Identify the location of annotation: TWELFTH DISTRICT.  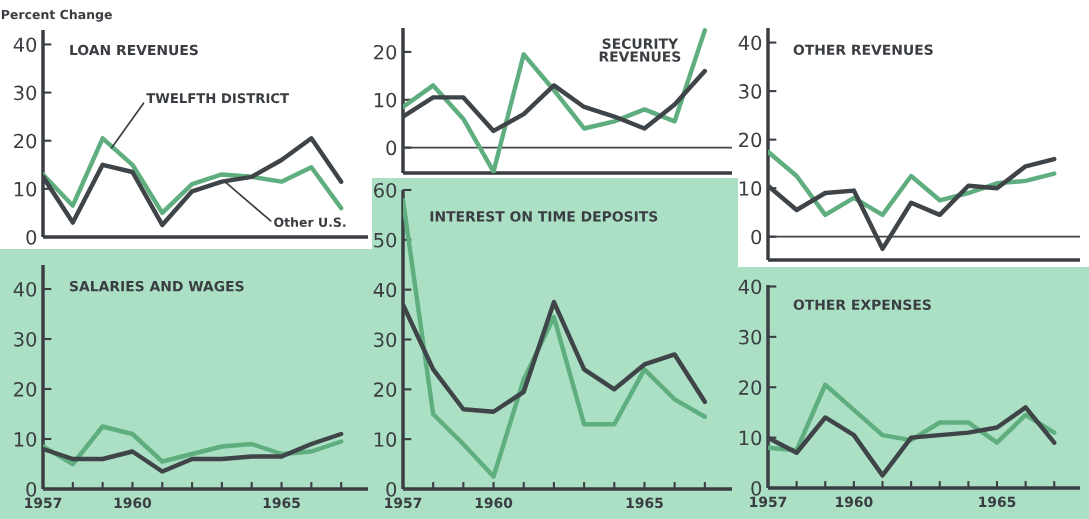
(217, 98).